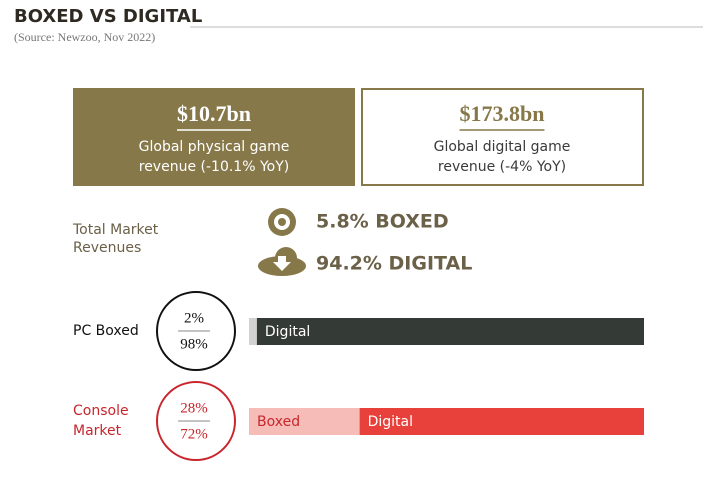  I want to click on total-label: Total Market, so click(115, 230).